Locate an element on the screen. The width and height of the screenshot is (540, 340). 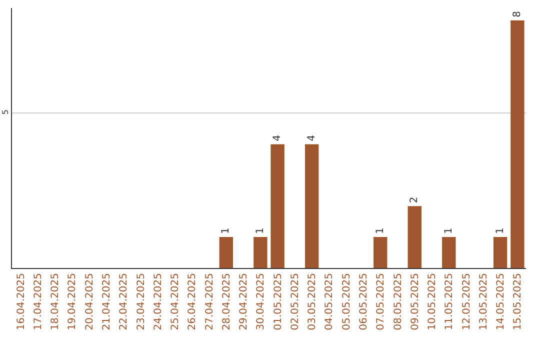
x-tick-label: 26.04.2025 is located at coordinates (192, 301).